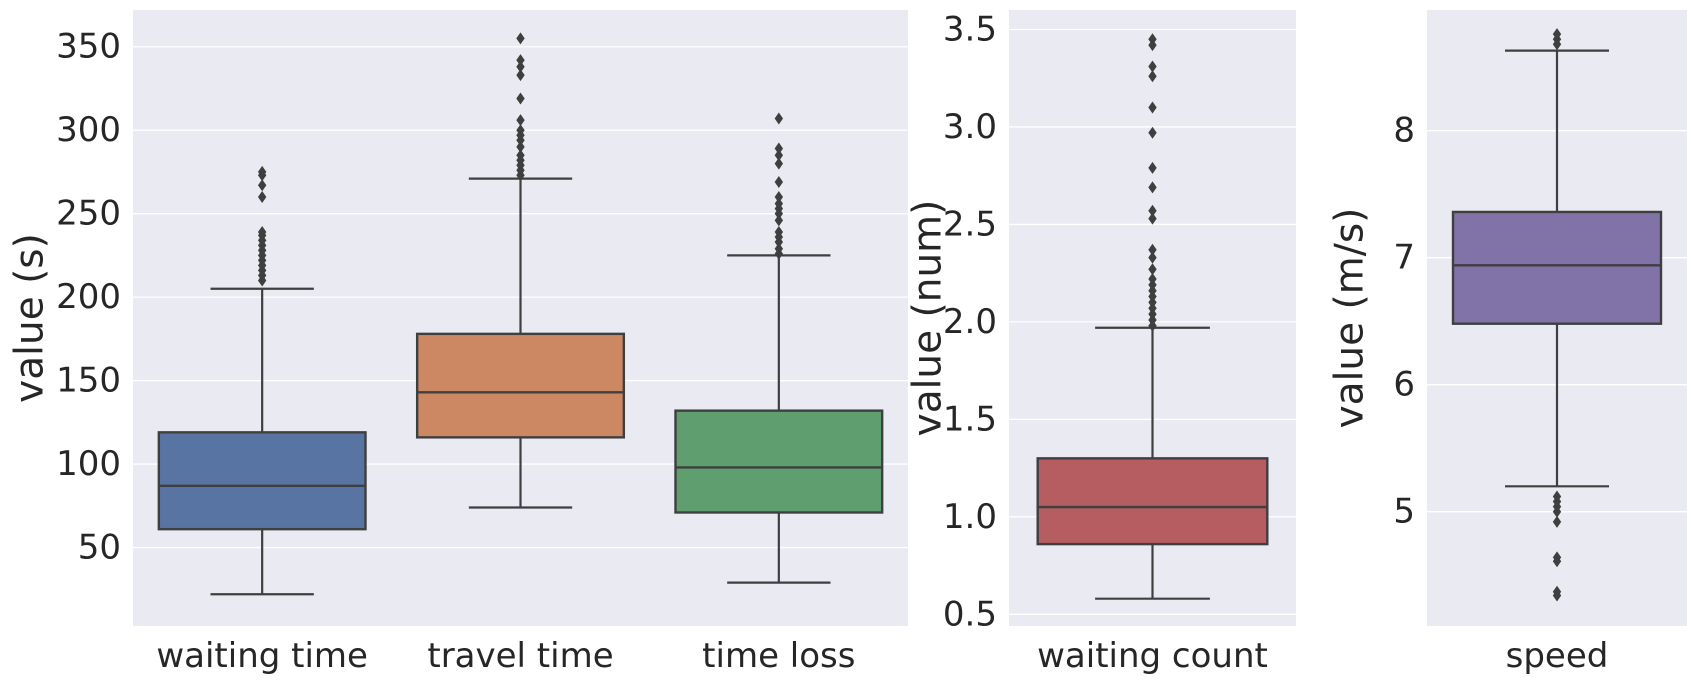 This screenshot has height=683, width=1691. Describe the element at coordinates (1404, 512) in the screenshot. I see `y-tick-label: 5` at that location.